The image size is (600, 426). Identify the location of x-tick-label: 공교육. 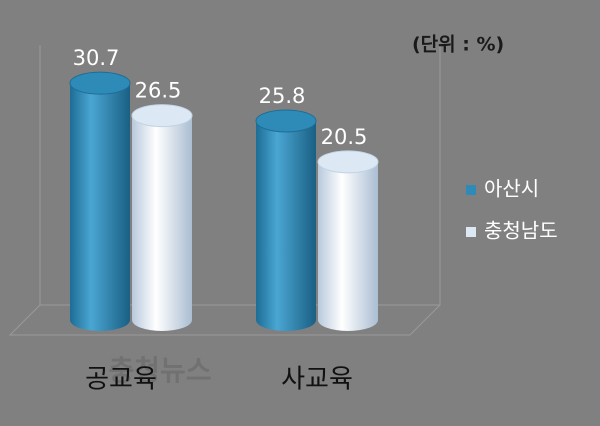
(121, 380).